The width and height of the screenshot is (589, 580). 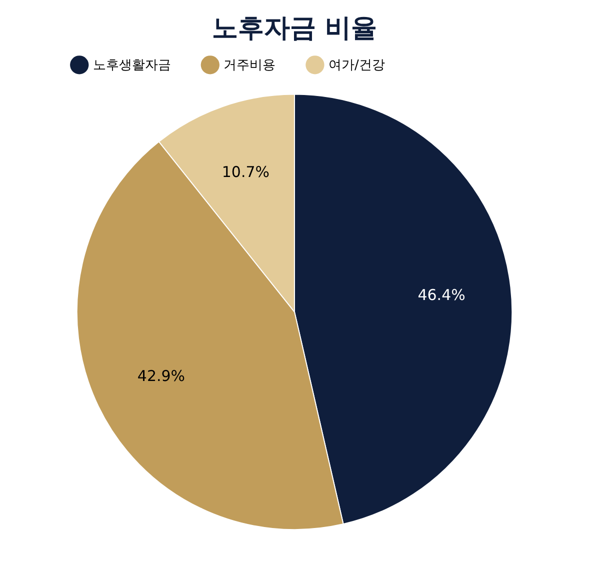 What do you see at coordinates (250, 65) in the screenshot?
I see `legend-label: 거주비용` at bounding box center [250, 65].